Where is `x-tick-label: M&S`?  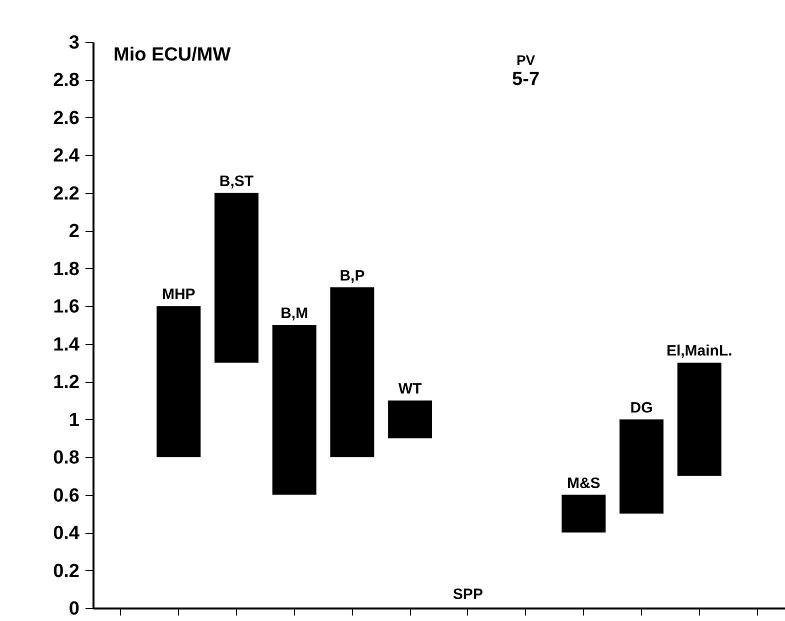
x-tick-label: M&S is located at coordinates (583, 483).